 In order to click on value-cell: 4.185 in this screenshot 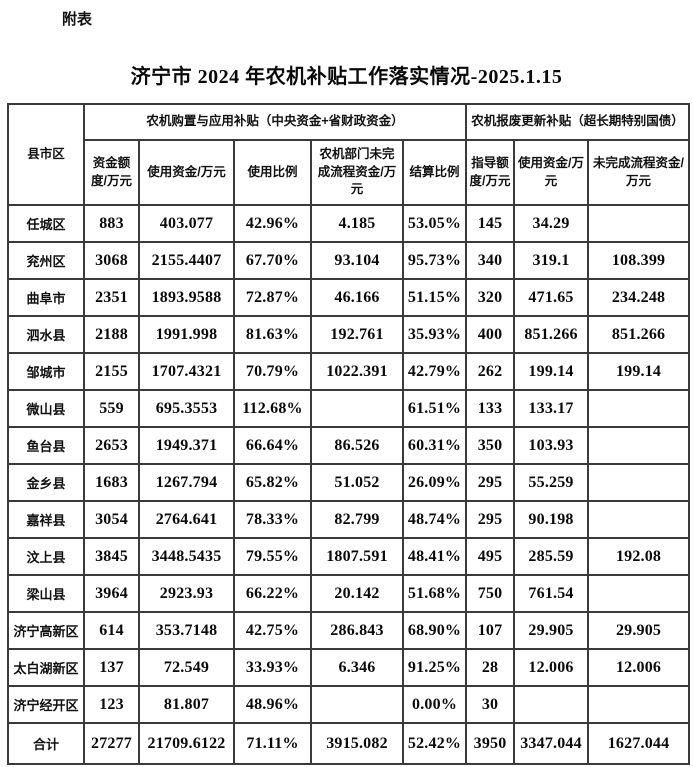, I will do `click(357, 223)`.